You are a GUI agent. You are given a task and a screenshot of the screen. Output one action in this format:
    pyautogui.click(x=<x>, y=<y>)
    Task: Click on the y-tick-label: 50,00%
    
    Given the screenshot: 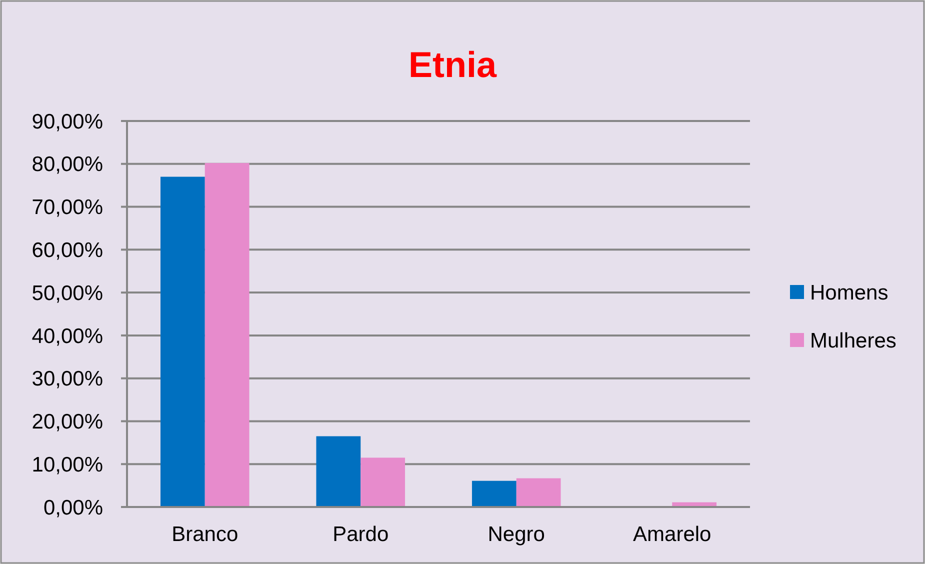 What is the action you would take?
    pyautogui.click(x=67, y=293)
    